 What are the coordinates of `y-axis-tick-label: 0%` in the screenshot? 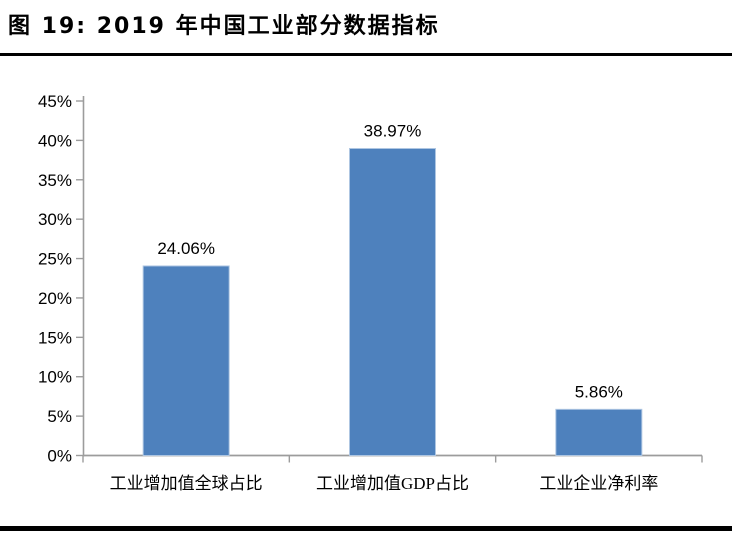 It's located at (59, 456).